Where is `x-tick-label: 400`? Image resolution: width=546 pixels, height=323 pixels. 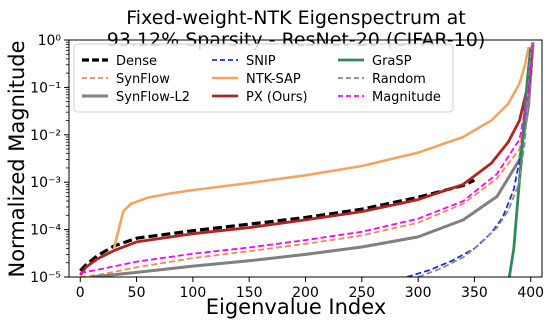 x-tick-label: 400 is located at coordinates (530, 293).